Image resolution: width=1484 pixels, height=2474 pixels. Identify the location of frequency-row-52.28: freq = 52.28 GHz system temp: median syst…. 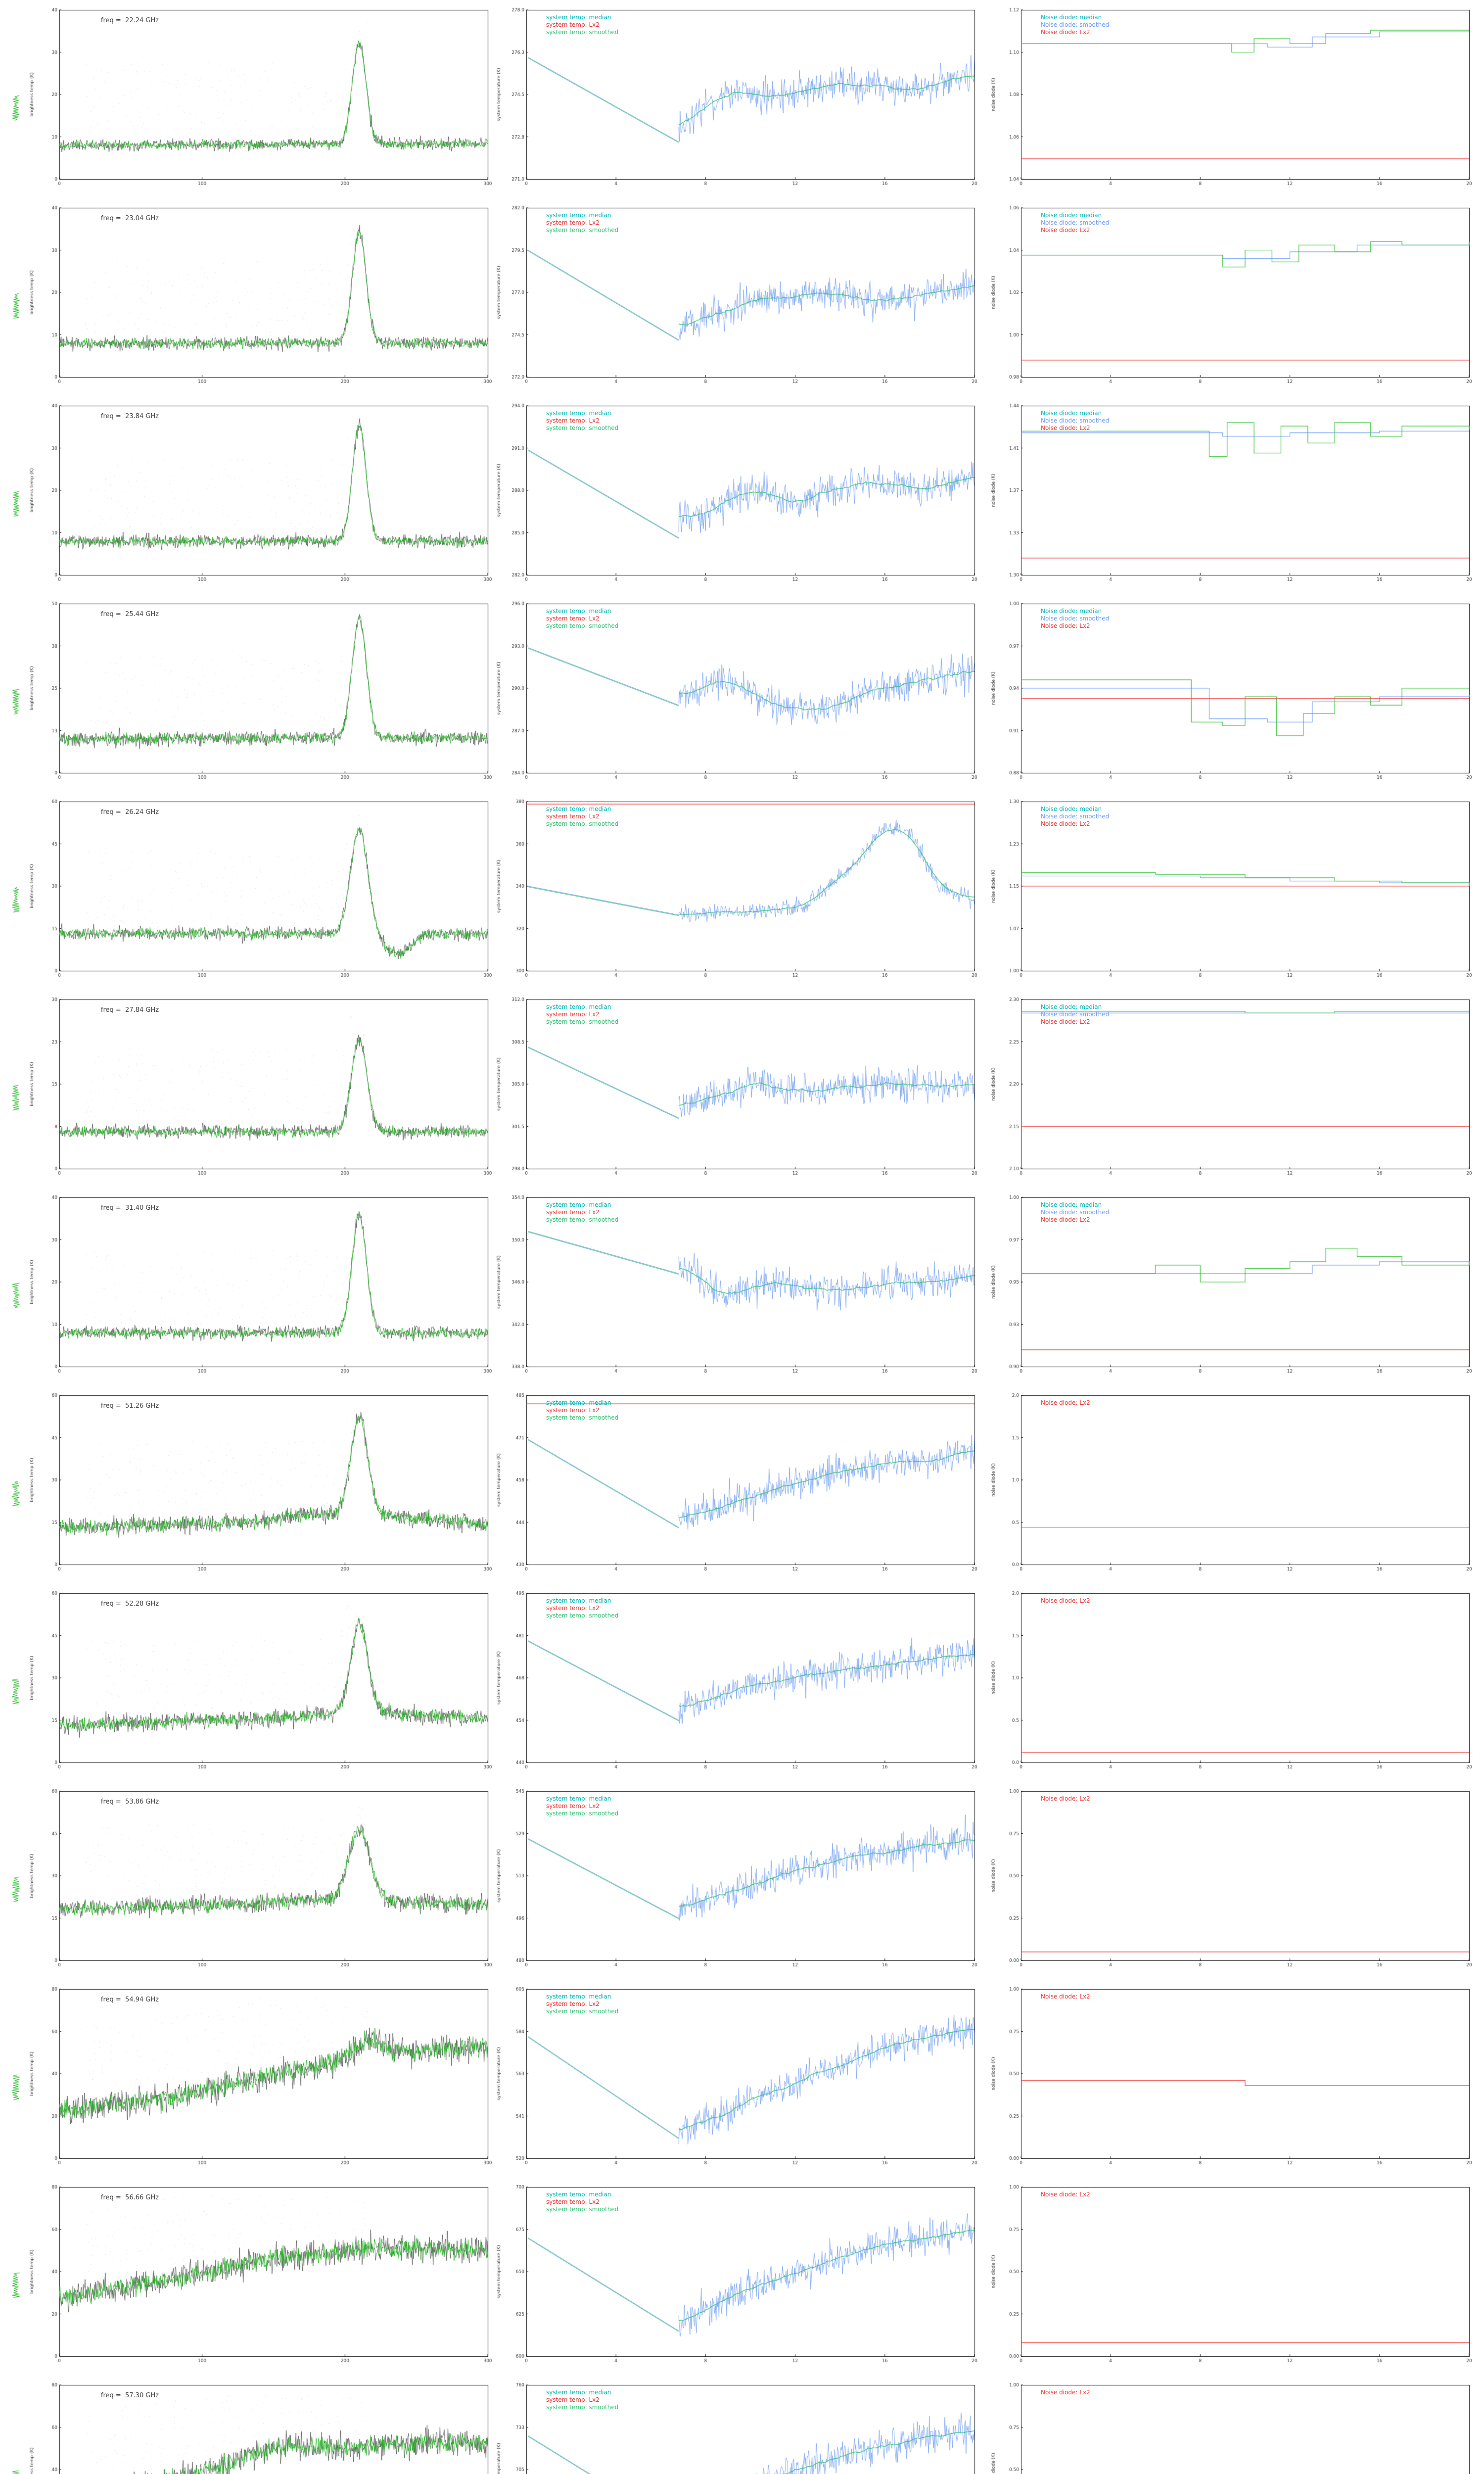
(742, 1682).